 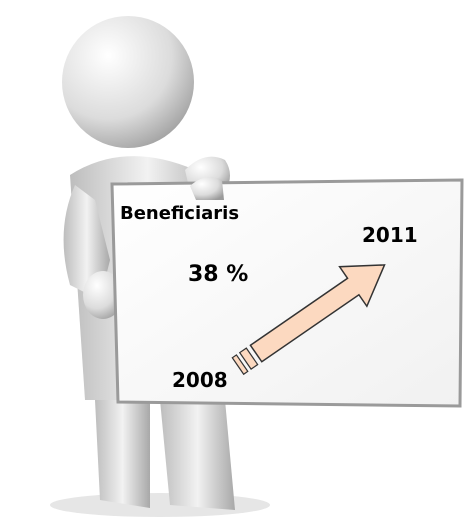 I want to click on head, so click(x=128, y=82).